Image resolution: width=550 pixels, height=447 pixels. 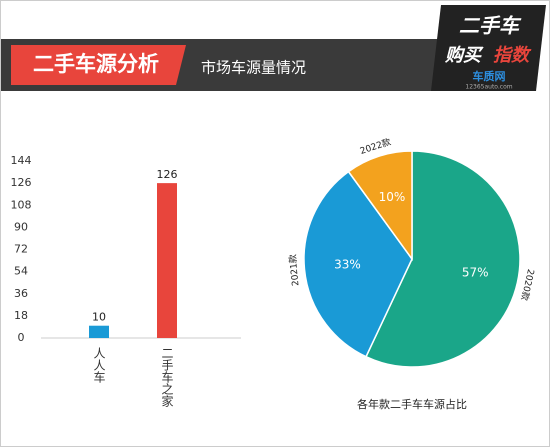 I want to click on logo-bg, so click(x=488, y=48).